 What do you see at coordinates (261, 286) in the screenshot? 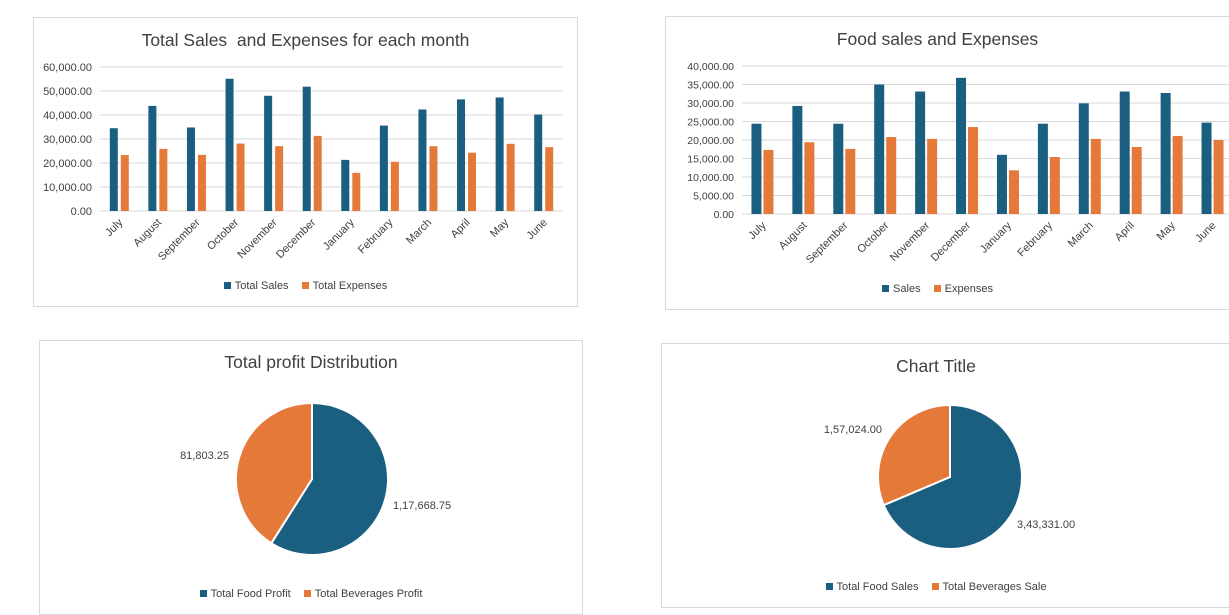
I see `legend-label: Total Sales` at bounding box center [261, 286].